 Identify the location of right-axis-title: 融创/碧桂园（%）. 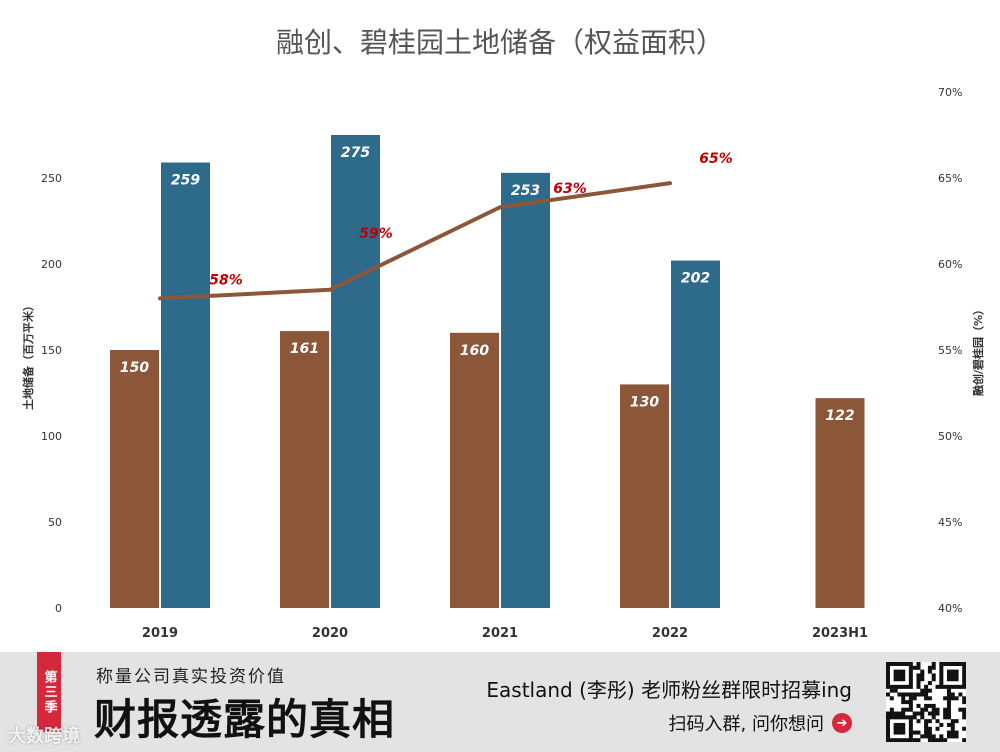
(978, 350).